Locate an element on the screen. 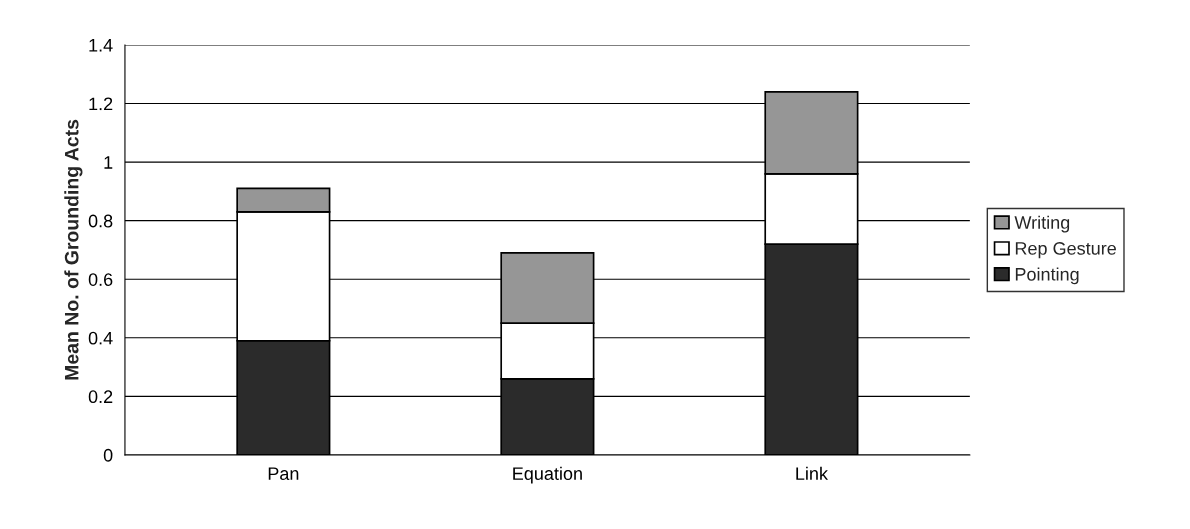  y-tick-label: 0.8 is located at coordinates (100, 221).